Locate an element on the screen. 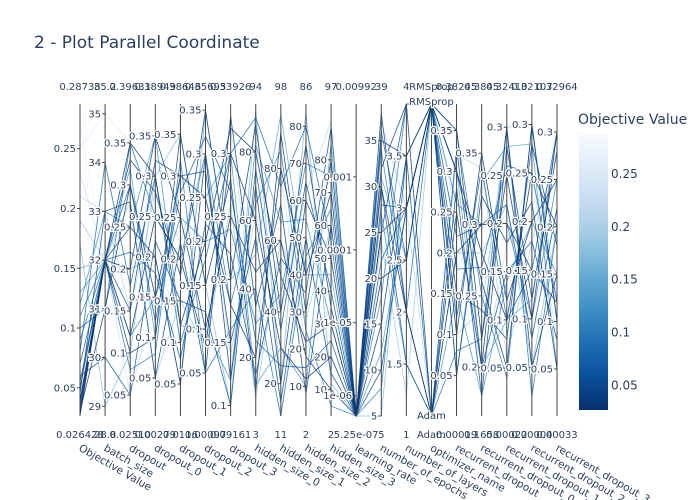 This screenshot has width=700, height=500. tick-label: 25 is located at coordinates (371, 233).